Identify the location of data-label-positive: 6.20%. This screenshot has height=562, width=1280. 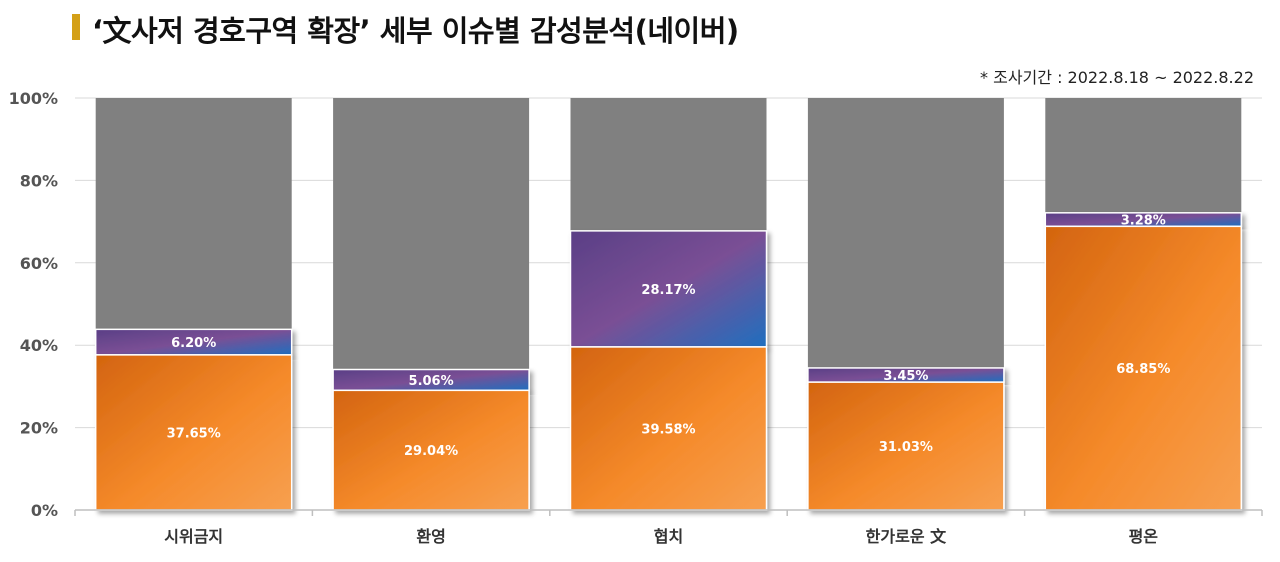
(193, 343).